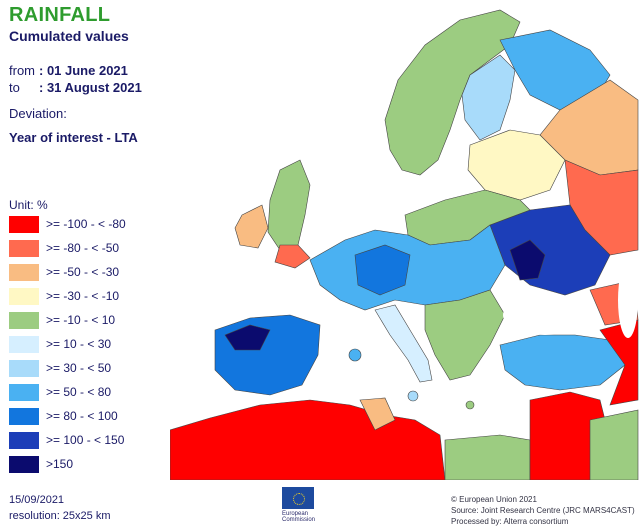  What do you see at coordinates (73, 137) in the screenshot?
I see `deviation-value: Year of interest - LTA` at bounding box center [73, 137].